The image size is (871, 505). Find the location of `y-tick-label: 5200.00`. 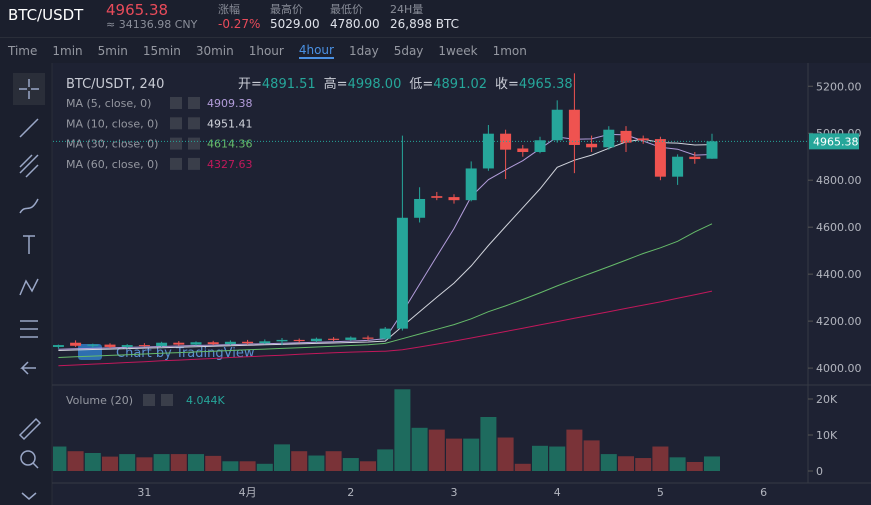

y-tick-label: 5200.00 is located at coordinates (839, 86).